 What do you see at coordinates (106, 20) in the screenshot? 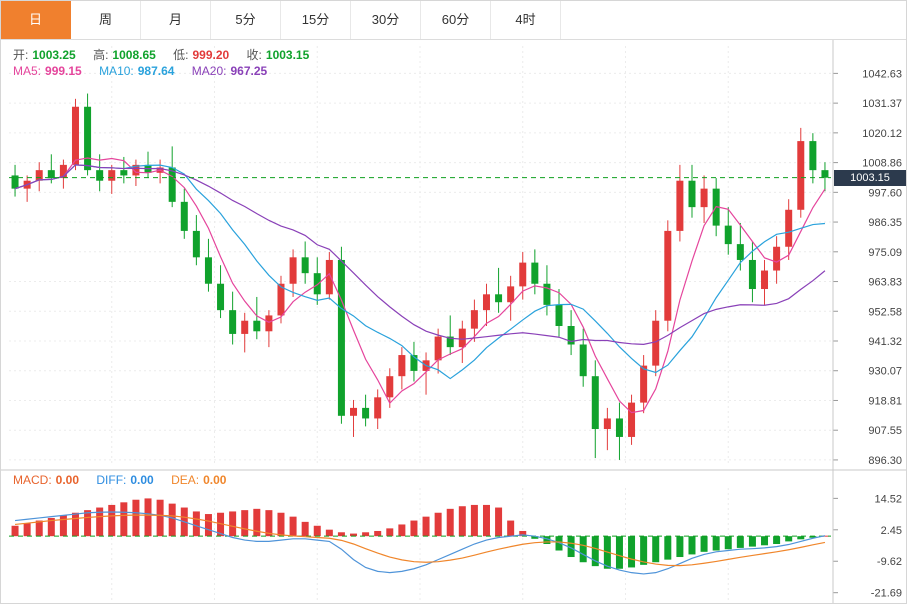
I see `tab-week: 周` at bounding box center [106, 20].